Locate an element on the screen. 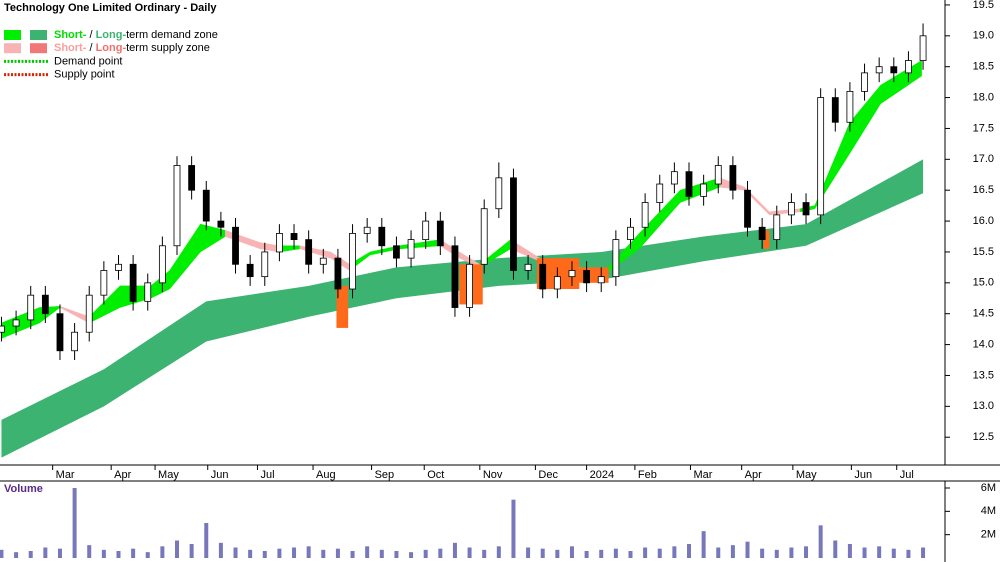 The image size is (1000, 562). volume-tick-label: 6M is located at coordinates (988, 488).